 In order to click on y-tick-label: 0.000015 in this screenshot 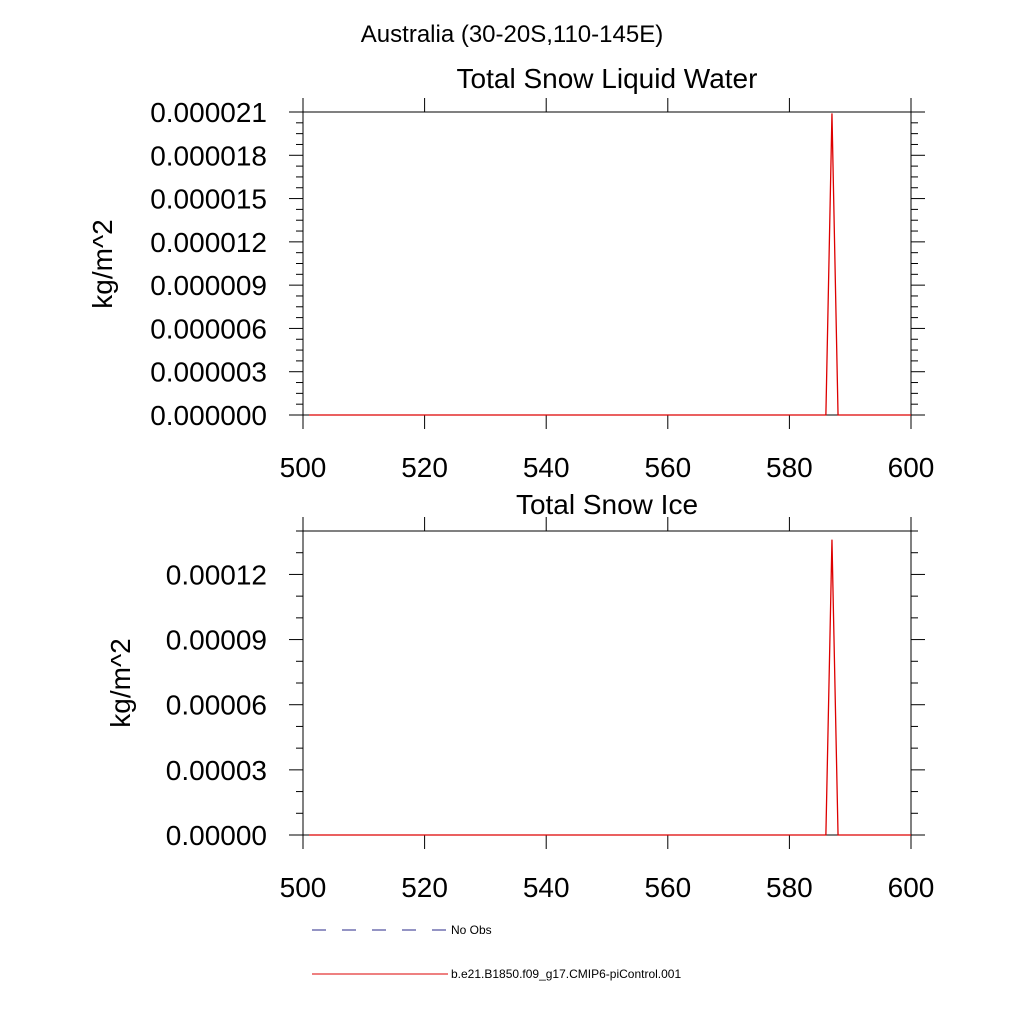, I will do `click(208, 199)`.